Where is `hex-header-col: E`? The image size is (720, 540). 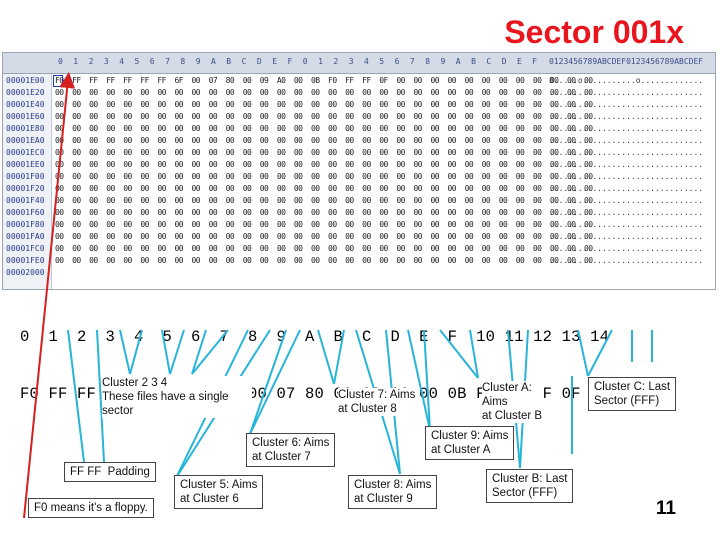 hex-header-col: E is located at coordinates (275, 61).